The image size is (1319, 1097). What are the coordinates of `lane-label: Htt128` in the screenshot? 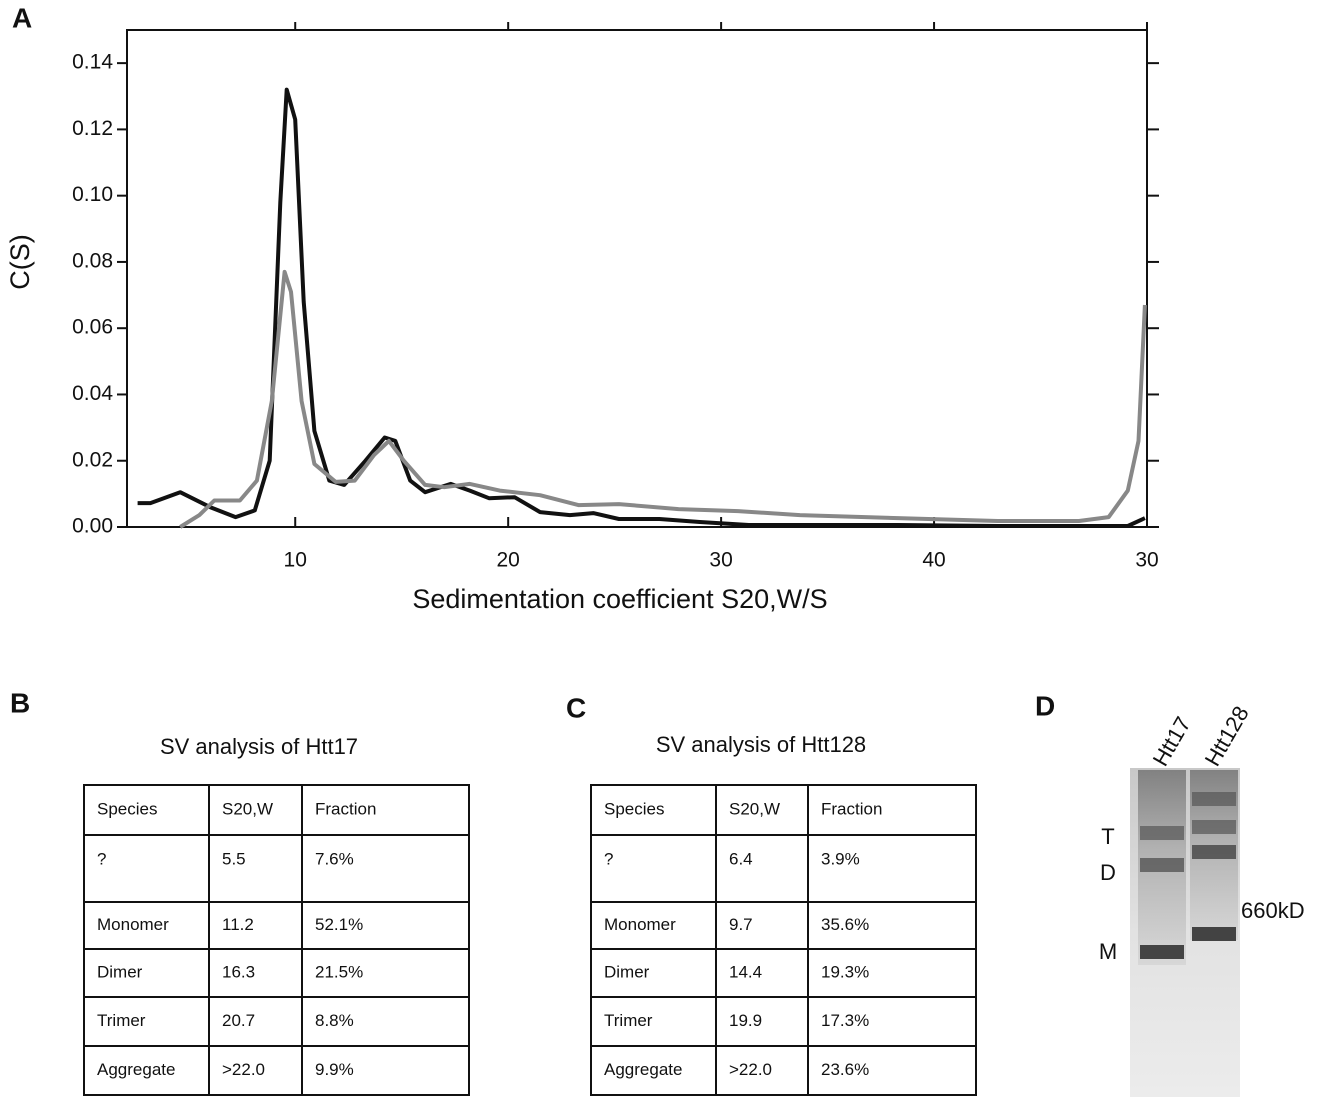 It's located at (1227, 736).